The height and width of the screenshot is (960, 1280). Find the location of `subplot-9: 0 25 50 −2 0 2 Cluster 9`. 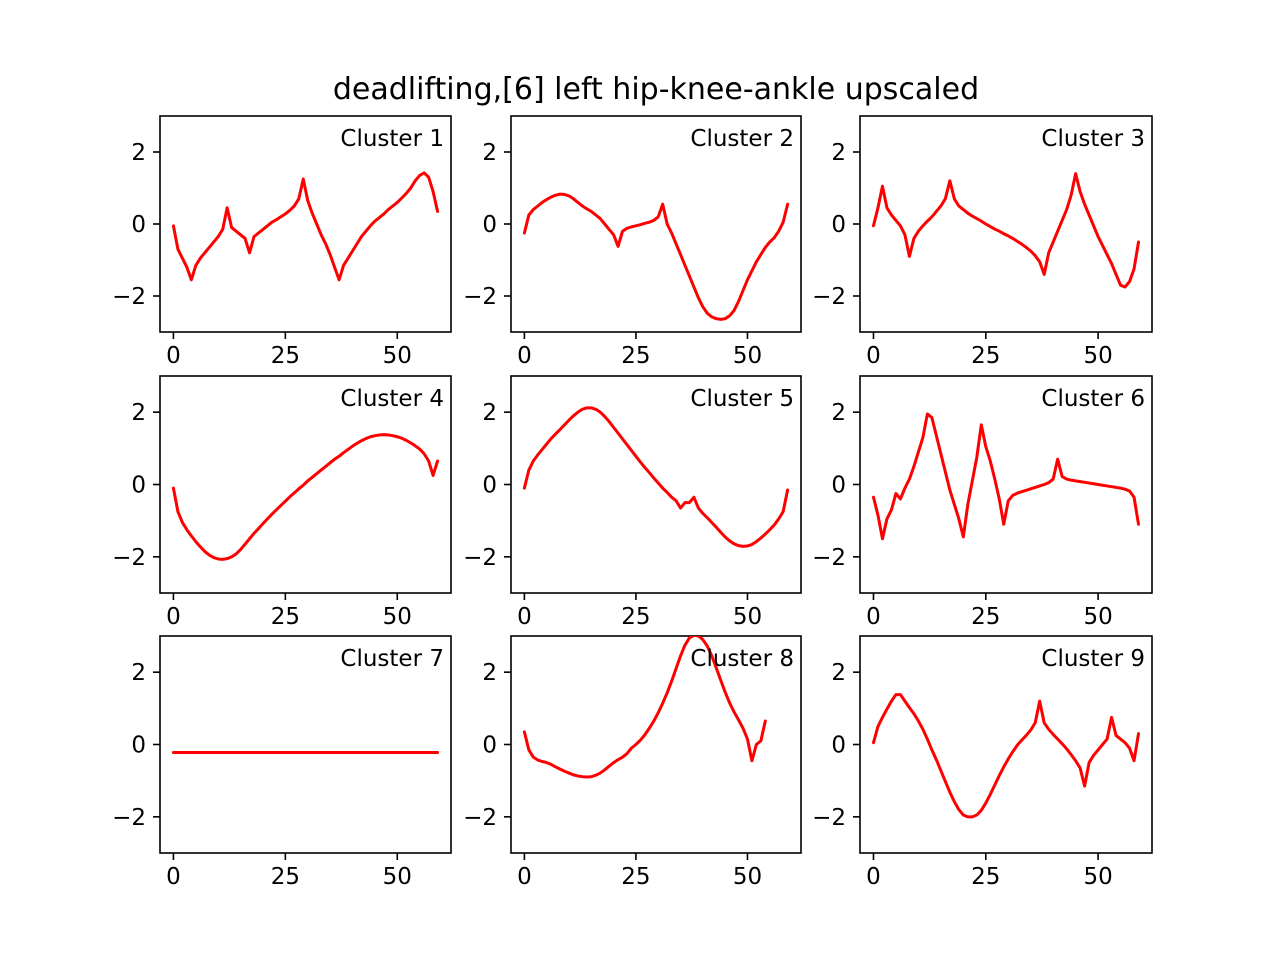

subplot-9: 0 25 50 −2 0 2 Cluster 9 is located at coordinates (982, 762).